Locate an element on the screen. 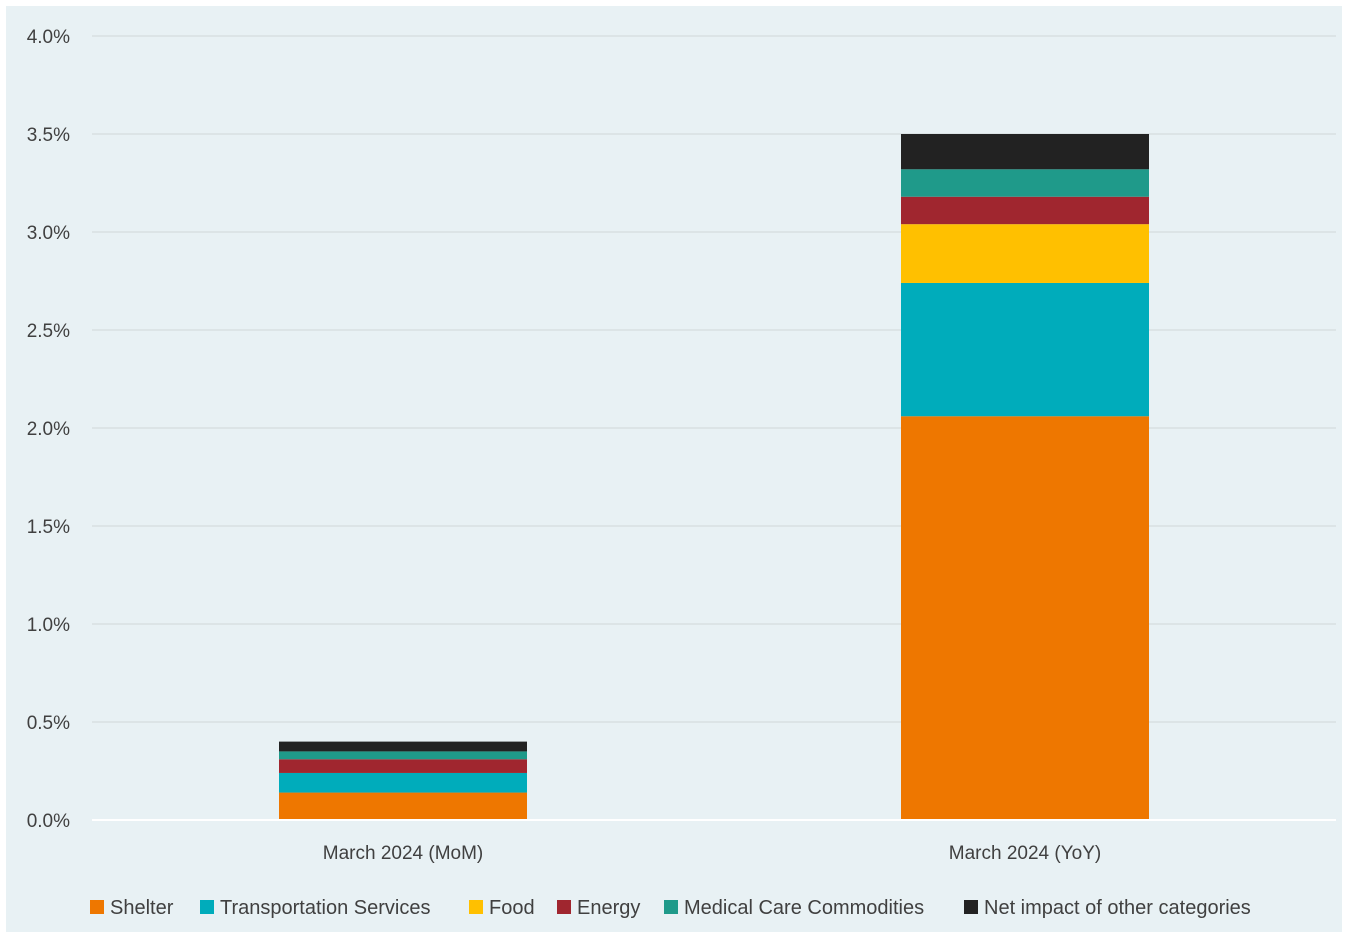  y-axis: 0.0% 0.5% 1.0% 1.5% 2.0% 2.5% 3.0% 3.5% 4.0% is located at coordinates (48, 429).